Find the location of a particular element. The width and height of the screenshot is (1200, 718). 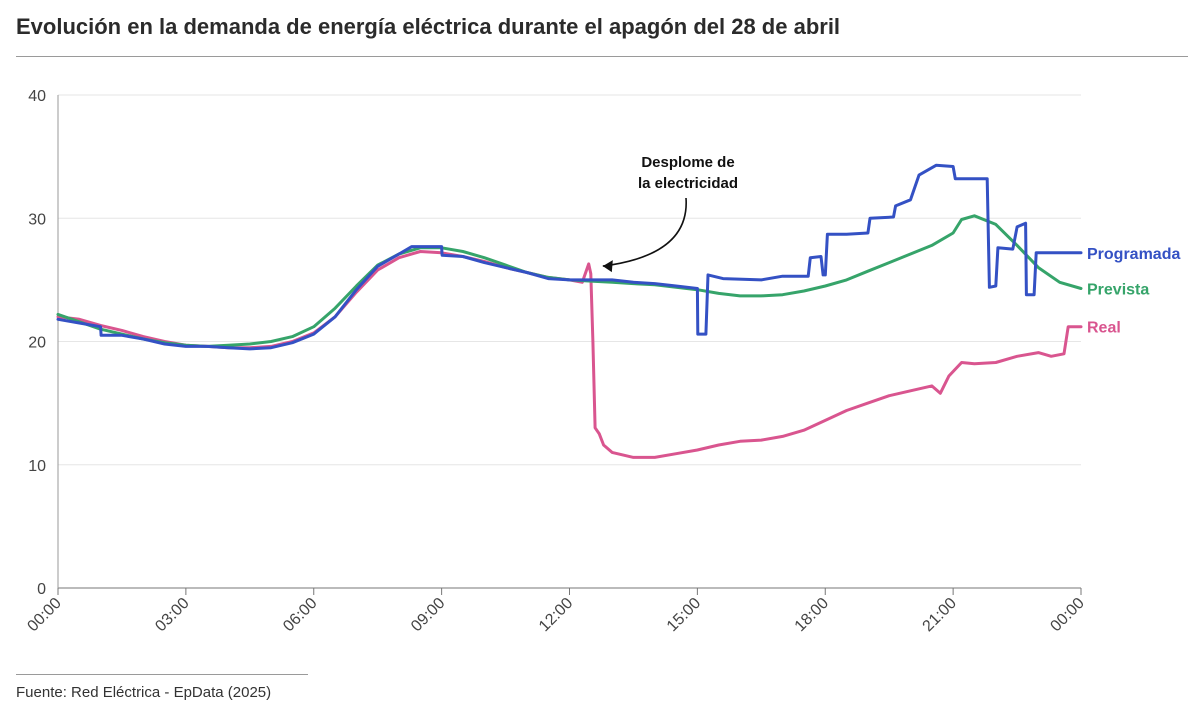

annotation-text-line2: la electricidad is located at coordinates (688, 183).